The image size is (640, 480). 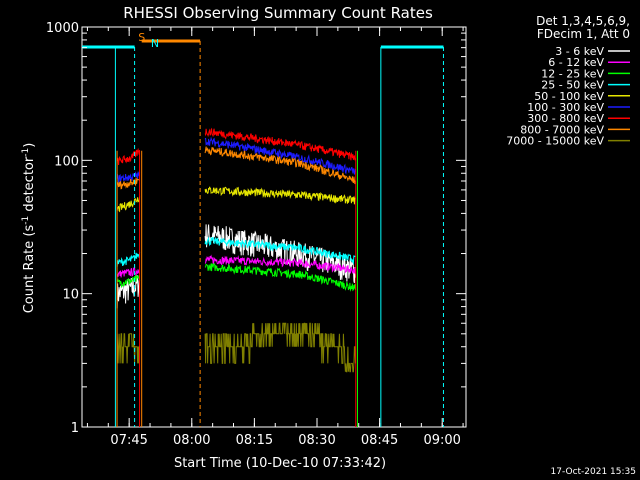 What do you see at coordinates (26, 152) in the screenshot?
I see `y-axis-label-sup2: -1` at bounding box center [26, 152].